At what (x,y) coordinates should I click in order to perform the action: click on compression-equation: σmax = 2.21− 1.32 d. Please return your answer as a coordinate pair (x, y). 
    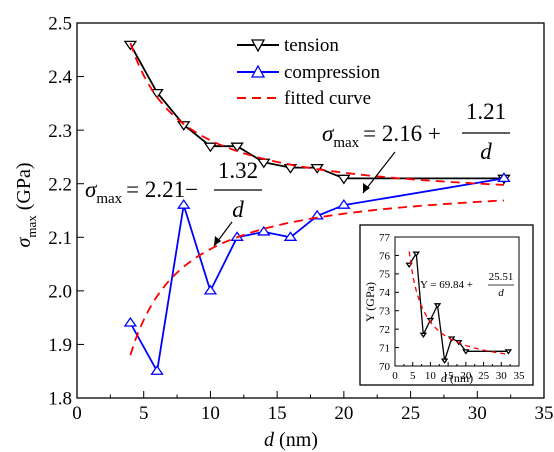
    Looking at the image, I should click on (173, 202).